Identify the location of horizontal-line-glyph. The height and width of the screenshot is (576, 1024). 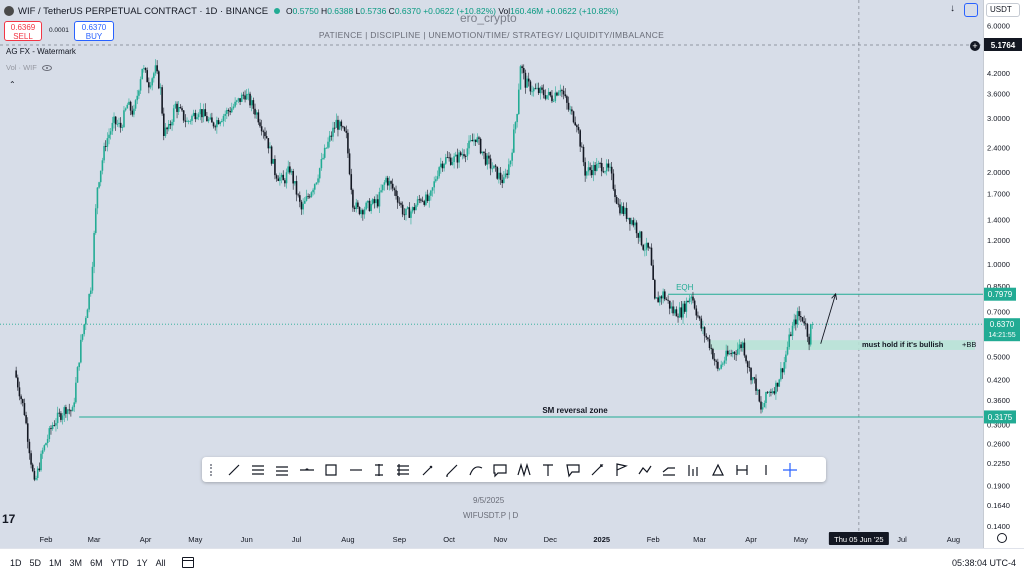
(306, 469).